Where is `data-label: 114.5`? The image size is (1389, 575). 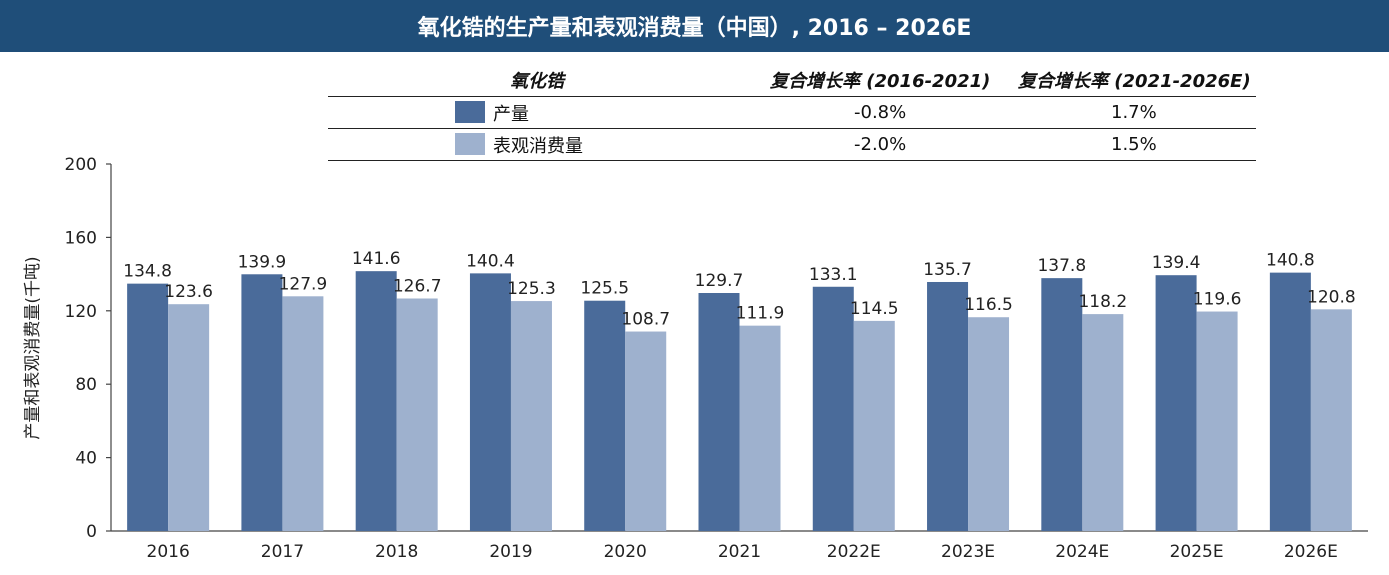 data-label: 114.5 is located at coordinates (874, 309).